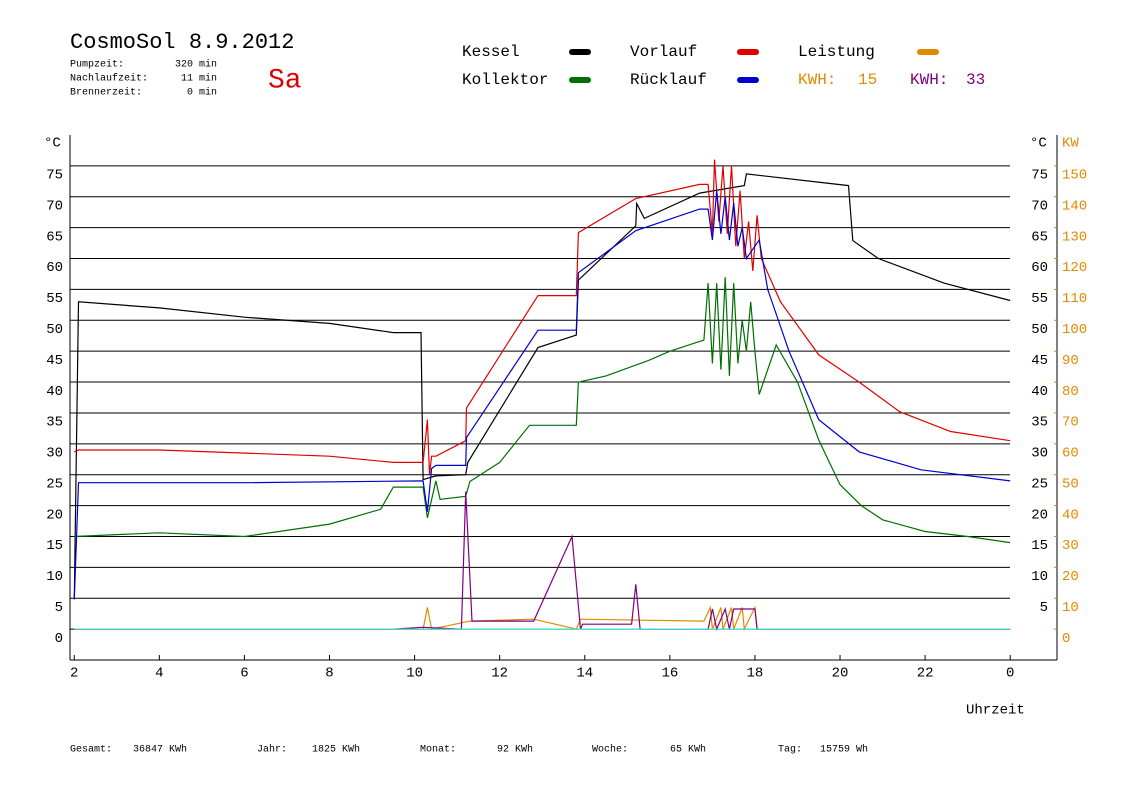 This screenshot has height=812, width=1148. What do you see at coordinates (1070, 454) in the screenshot?
I see `y2-tick-label: 60` at bounding box center [1070, 454].